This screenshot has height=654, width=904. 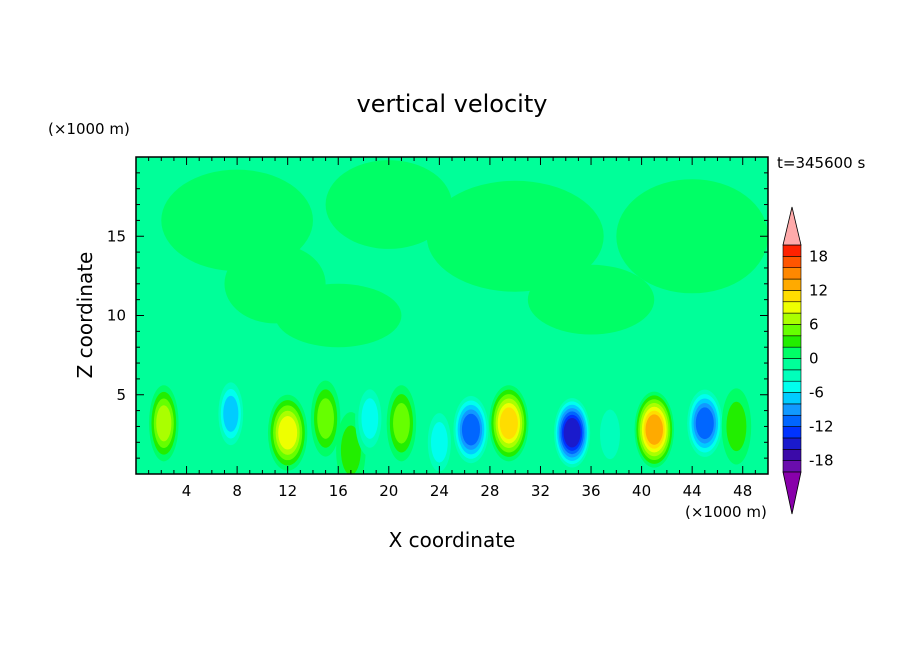 What do you see at coordinates (338, 491) in the screenshot?
I see `x-tick-label: 16` at bounding box center [338, 491].